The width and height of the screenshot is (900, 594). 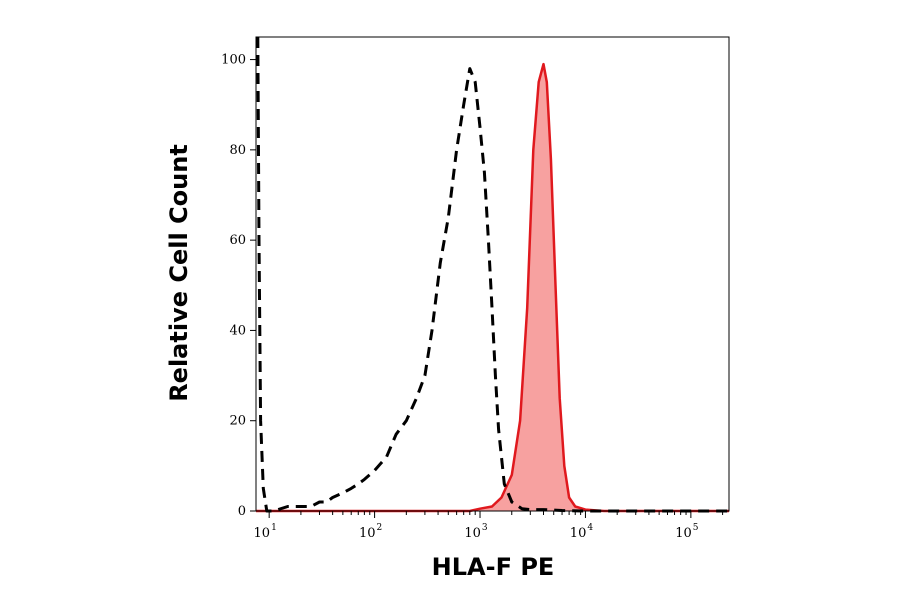 What do you see at coordinates (687, 532) in the screenshot?
I see `x-tick-label: 10⁵` at bounding box center [687, 532].